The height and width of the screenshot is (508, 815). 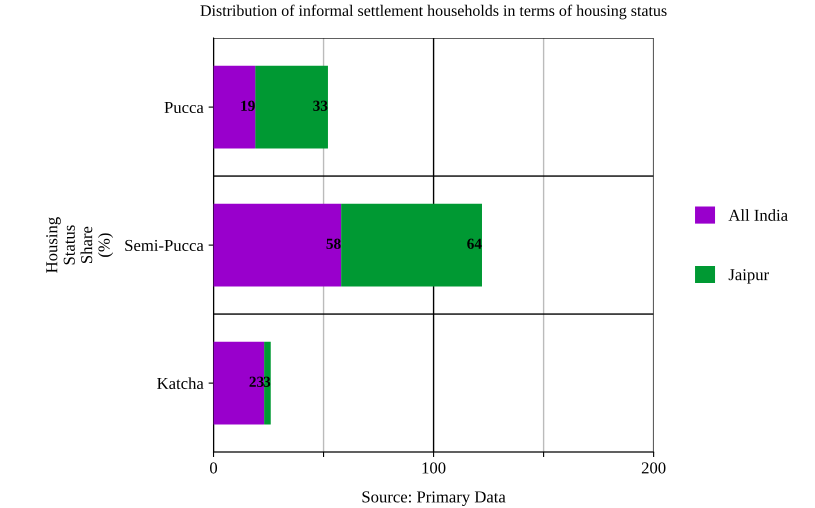 What do you see at coordinates (184, 108) in the screenshot?
I see `y-tick-label: Pucca` at bounding box center [184, 108].